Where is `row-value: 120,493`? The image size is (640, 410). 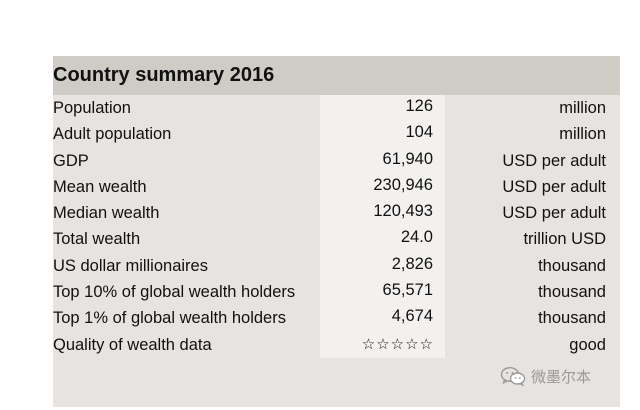
row-value: 120,493 is located at coordinates (403, 211).